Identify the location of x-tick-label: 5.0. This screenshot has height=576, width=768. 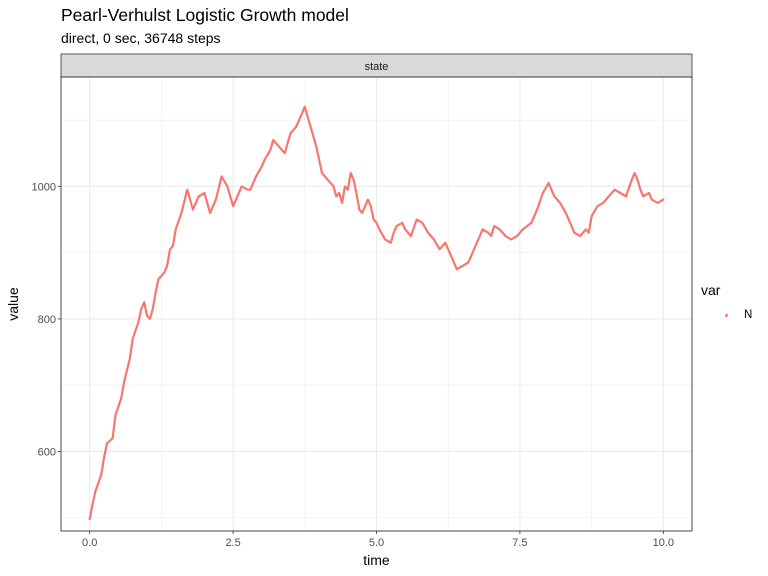
(376, 543).